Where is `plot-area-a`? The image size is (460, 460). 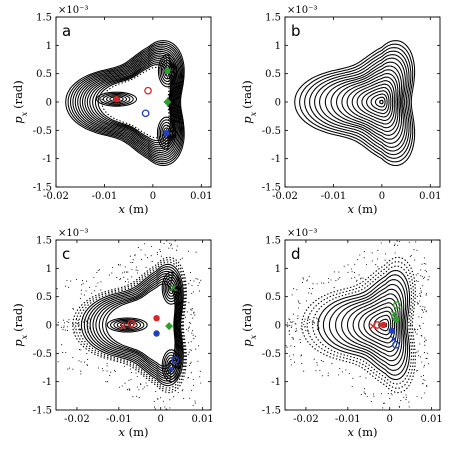 plot-area-a is located at coordinates (125, 103).